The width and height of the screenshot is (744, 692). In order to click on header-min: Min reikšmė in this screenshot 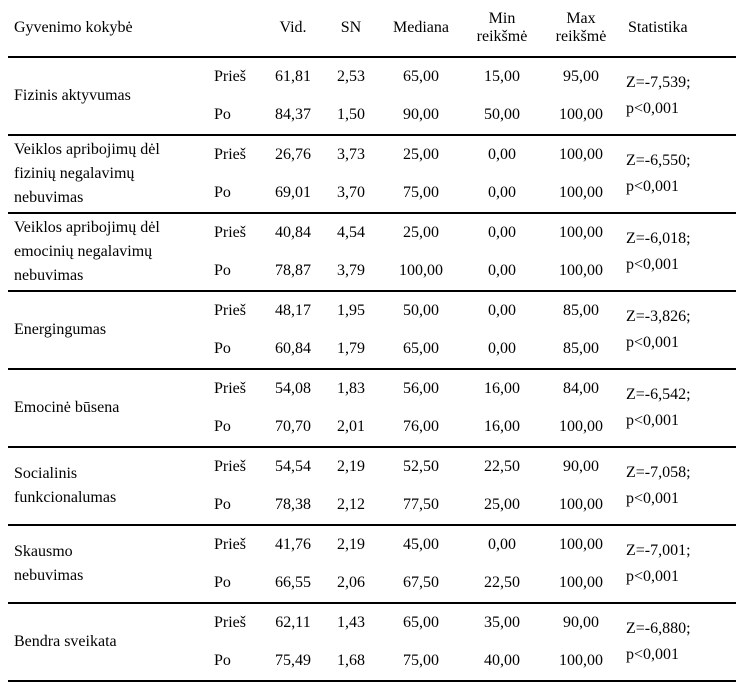, I will do `click(502, 27)`.